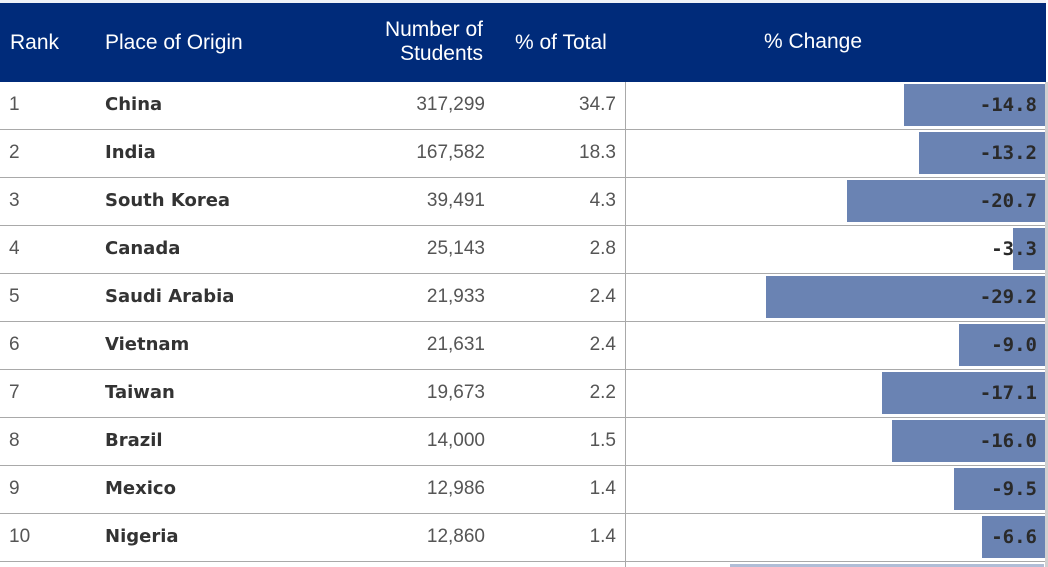 This screenshot has width=1048, height=567. What do you see at coordinates (1008, 153) in the screenshot?
I see `change-label: -13.2` at bounding box center [1008, 153].